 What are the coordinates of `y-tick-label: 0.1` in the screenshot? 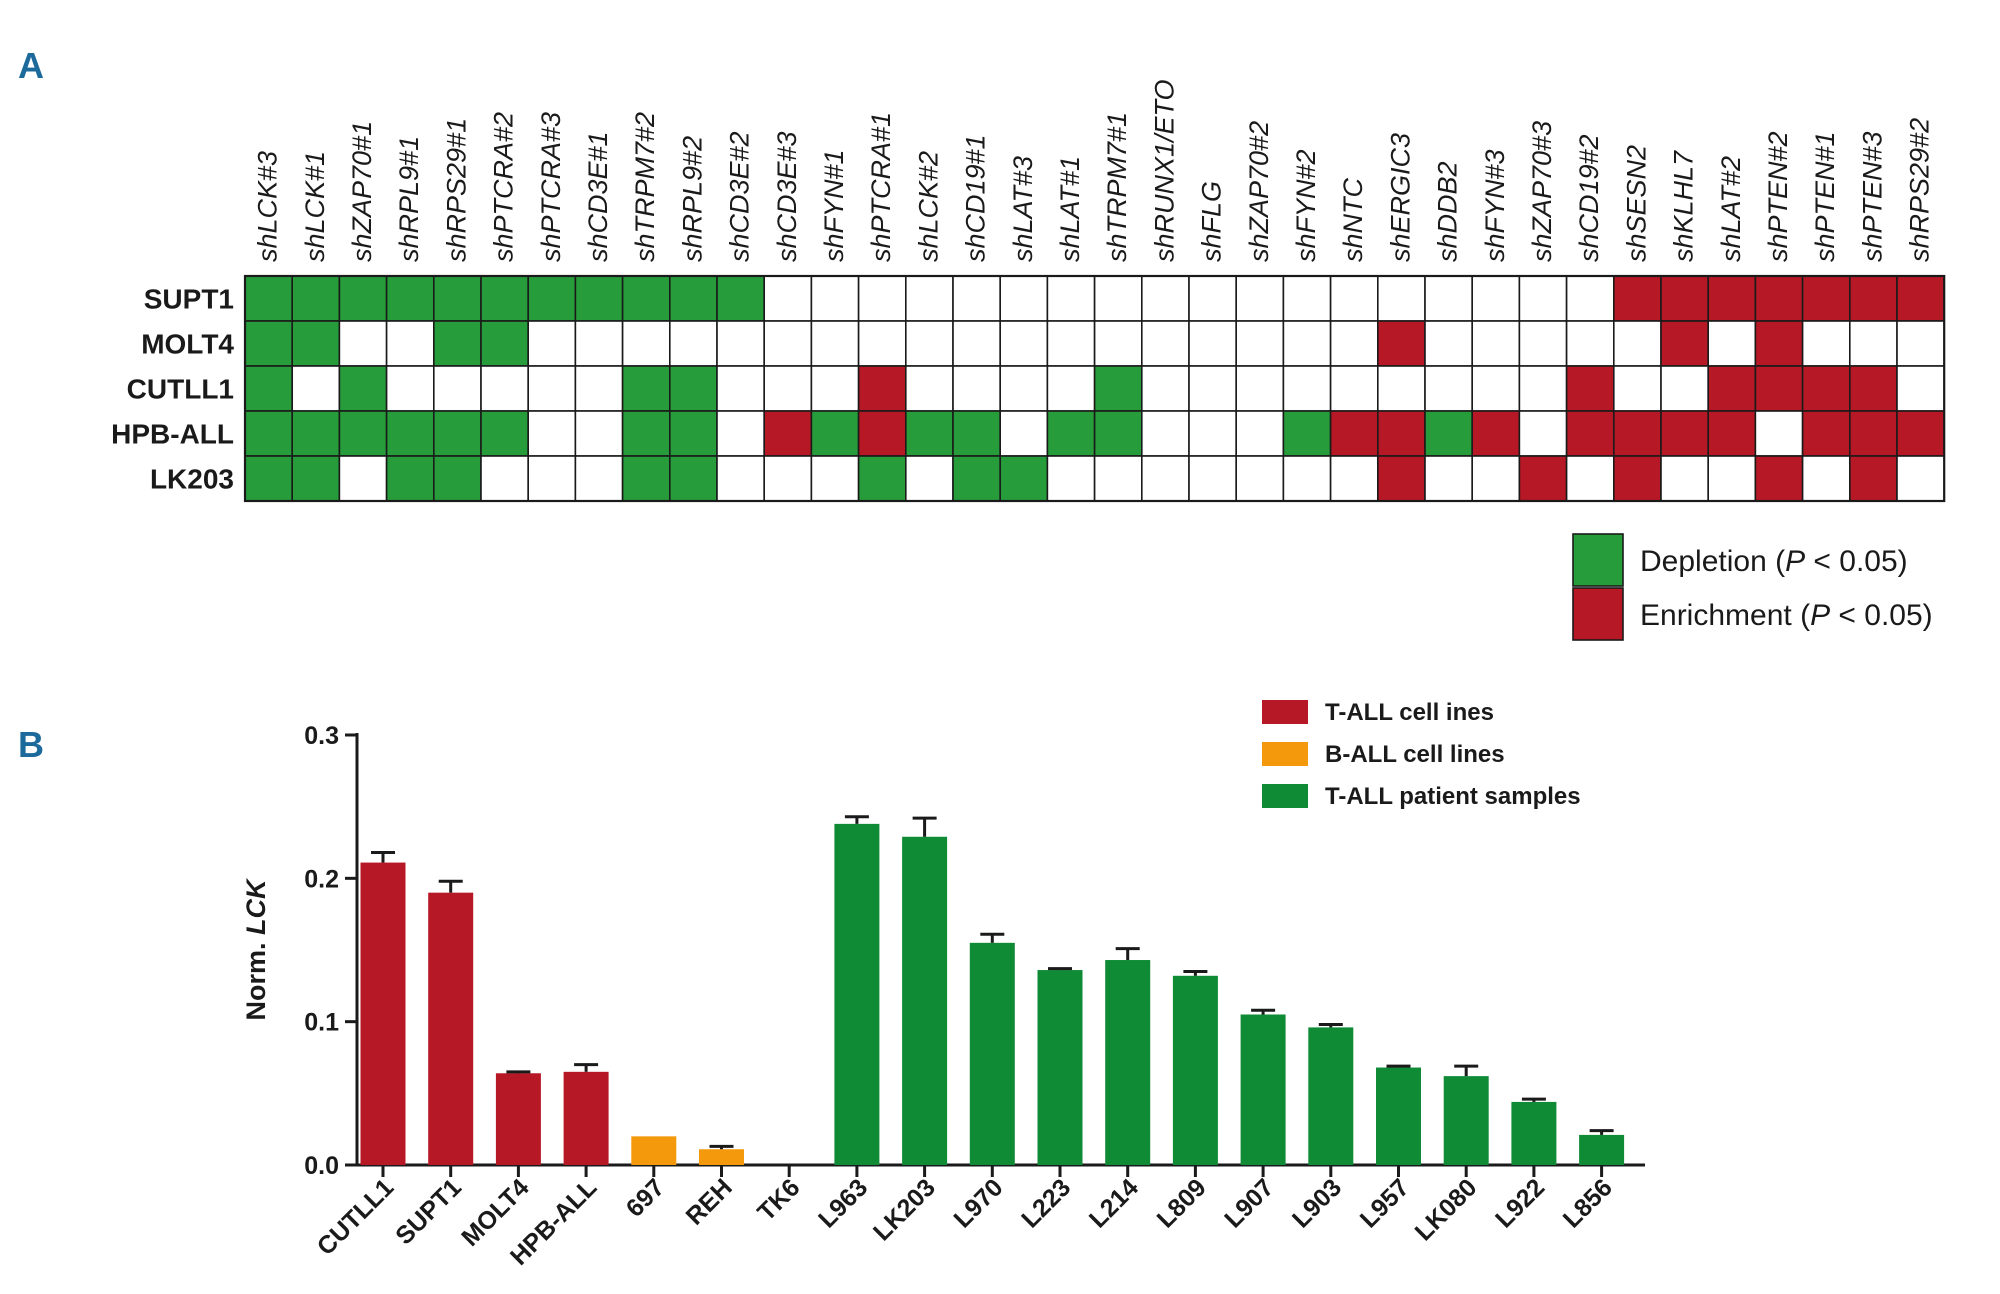 It's located at (321, 1023).